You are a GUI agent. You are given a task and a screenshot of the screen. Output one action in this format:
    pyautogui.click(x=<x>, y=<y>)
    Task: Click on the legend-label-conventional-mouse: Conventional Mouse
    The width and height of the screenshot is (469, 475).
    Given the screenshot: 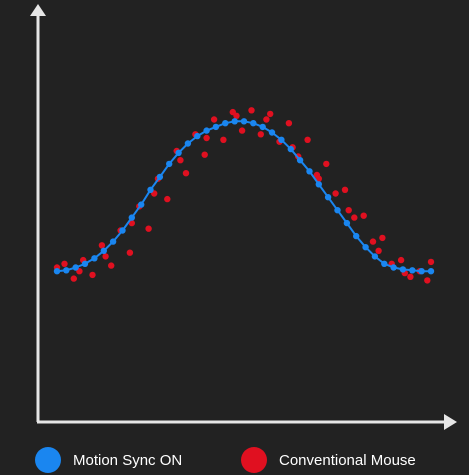 What is the action you would take?
    pyautogui.click(x=347, y=460)
    